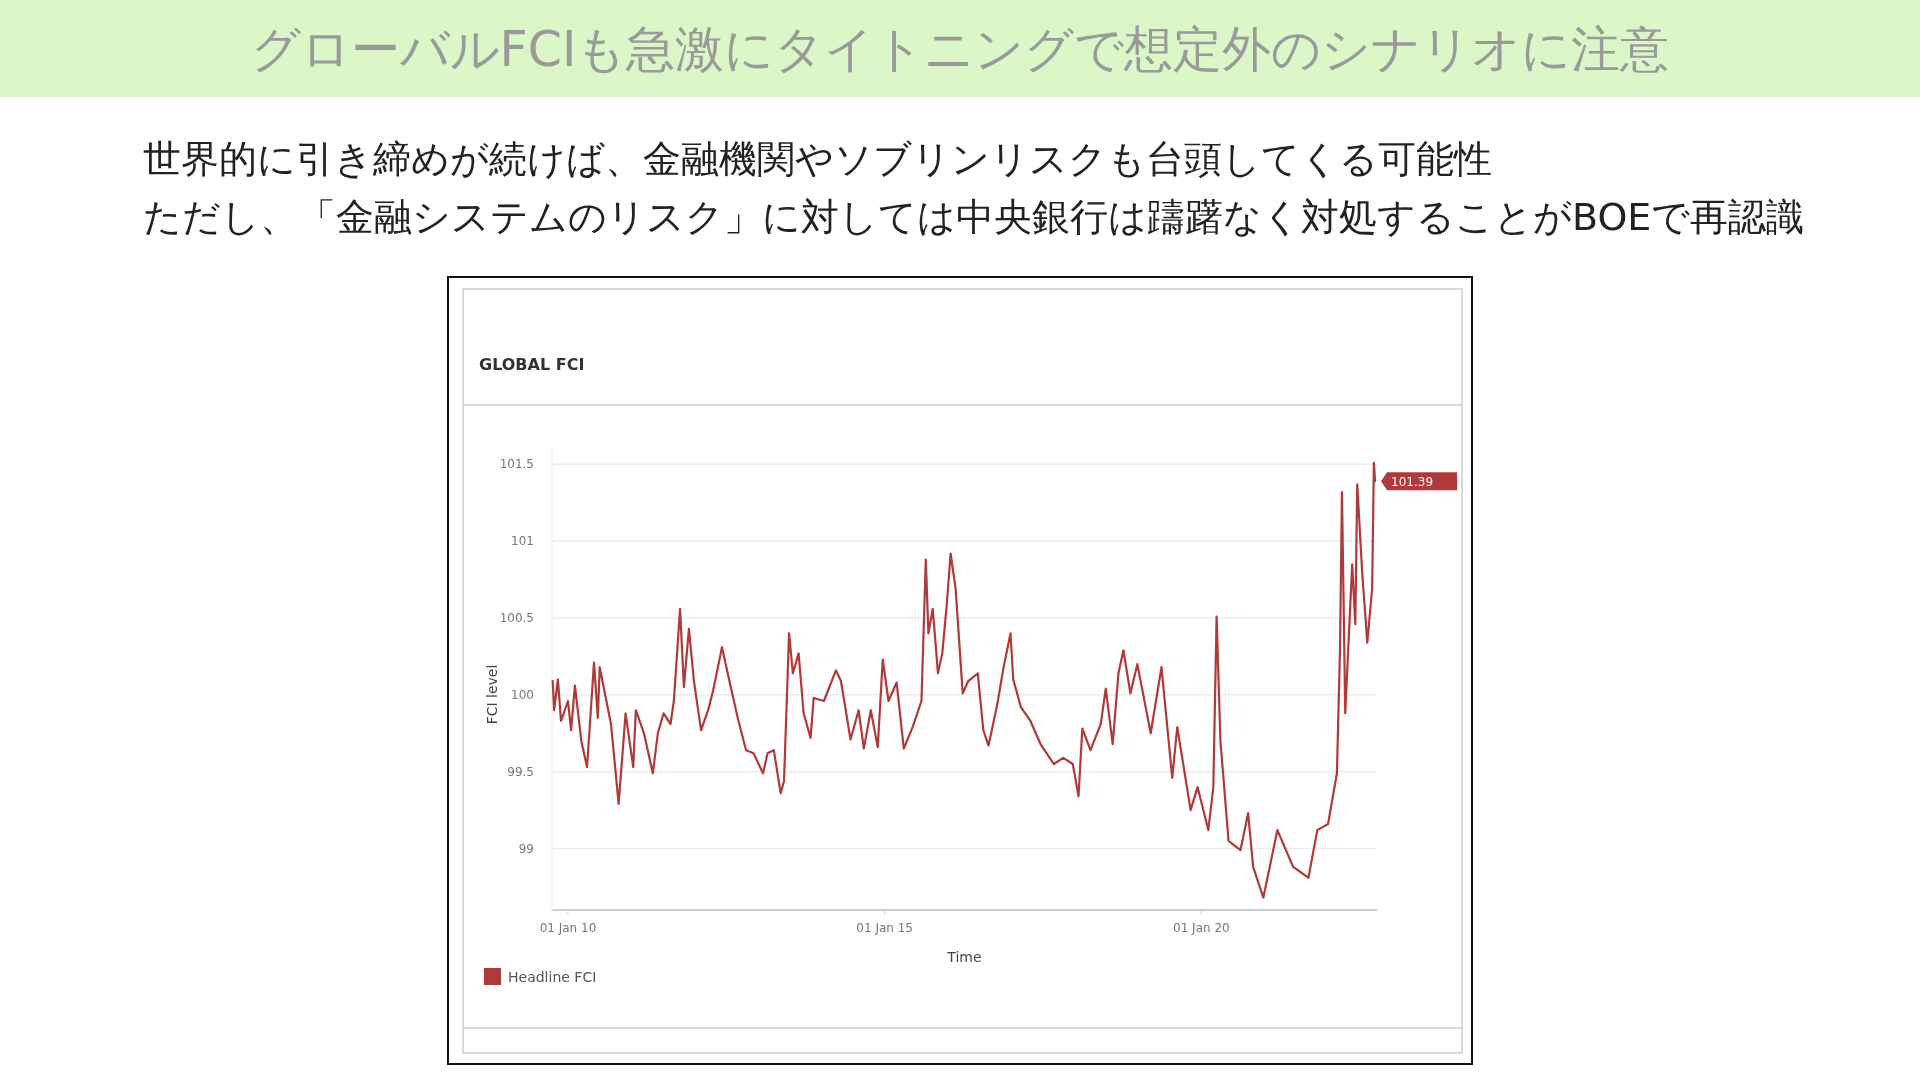  Describe the element at coordinates (974, 217) in the screenshot. I see `text: ただし、「金融システムのリスク」に対しては中央銀行は躊躇なく対処することがBOEで再認識` at that location.